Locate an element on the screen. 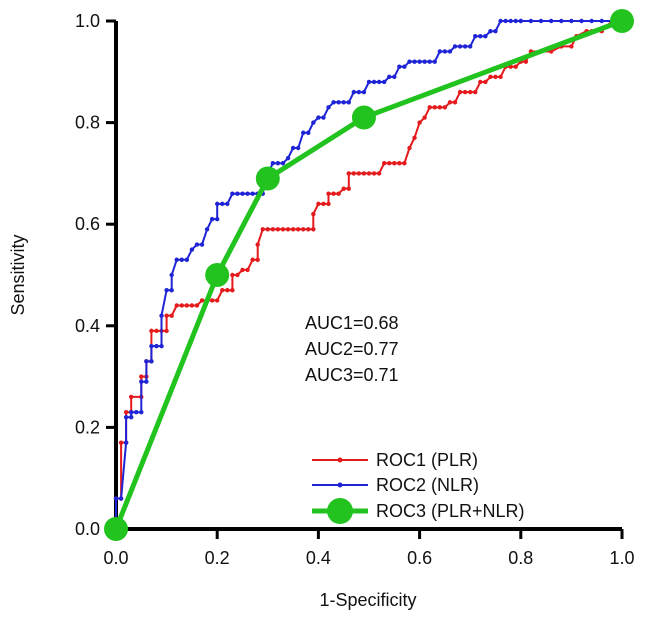 This screenshot has height=621, width=646. legend-label-1: ROC1 (PLR) is located at coordinates (427, 460).